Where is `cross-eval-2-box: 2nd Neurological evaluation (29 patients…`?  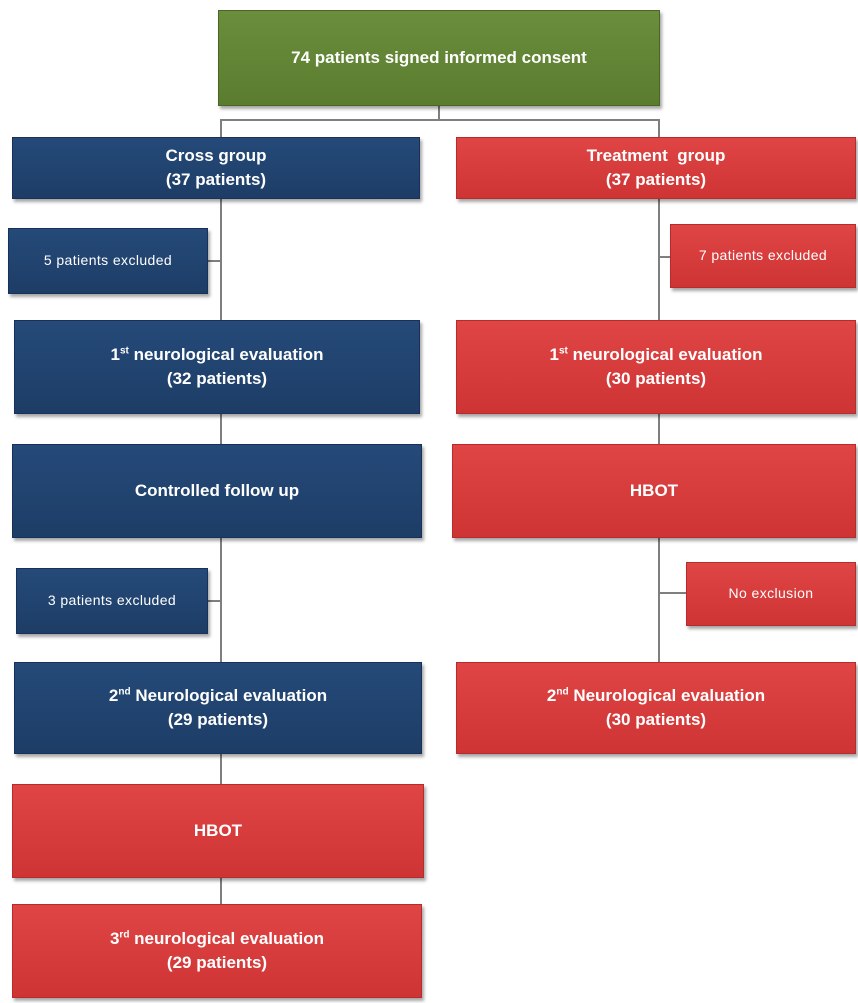
cross-eval-2-box: 2nd Neurological evaluation (29 patients… is located at coordinates (218, 708).